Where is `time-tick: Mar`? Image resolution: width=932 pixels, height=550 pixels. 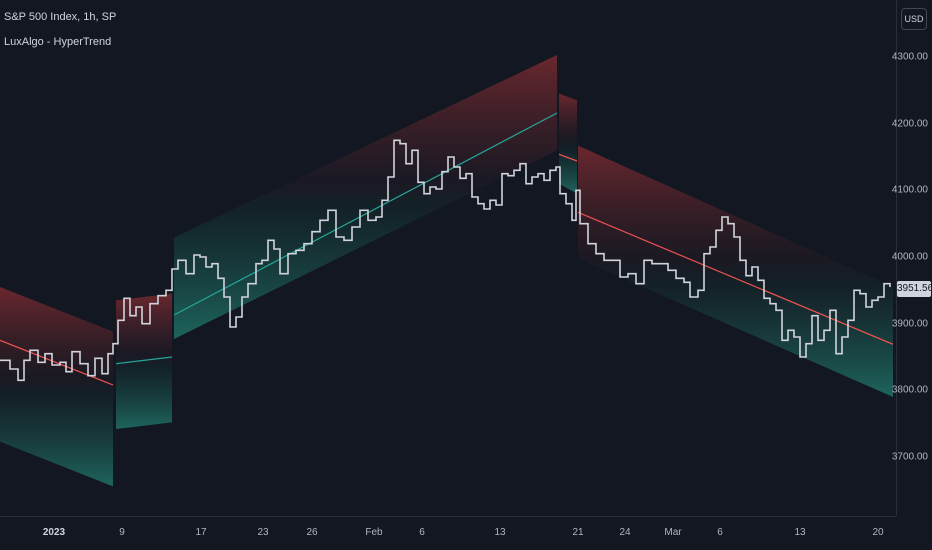
time-tick: Mar is located at coordinates (673, 532).